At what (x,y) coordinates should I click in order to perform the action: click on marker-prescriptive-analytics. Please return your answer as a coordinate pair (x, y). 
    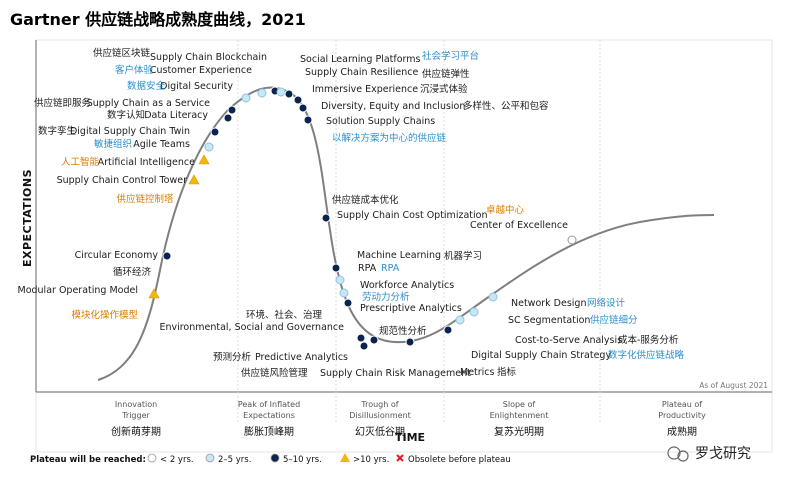
    Looking at the image, I should click on (348, 303).